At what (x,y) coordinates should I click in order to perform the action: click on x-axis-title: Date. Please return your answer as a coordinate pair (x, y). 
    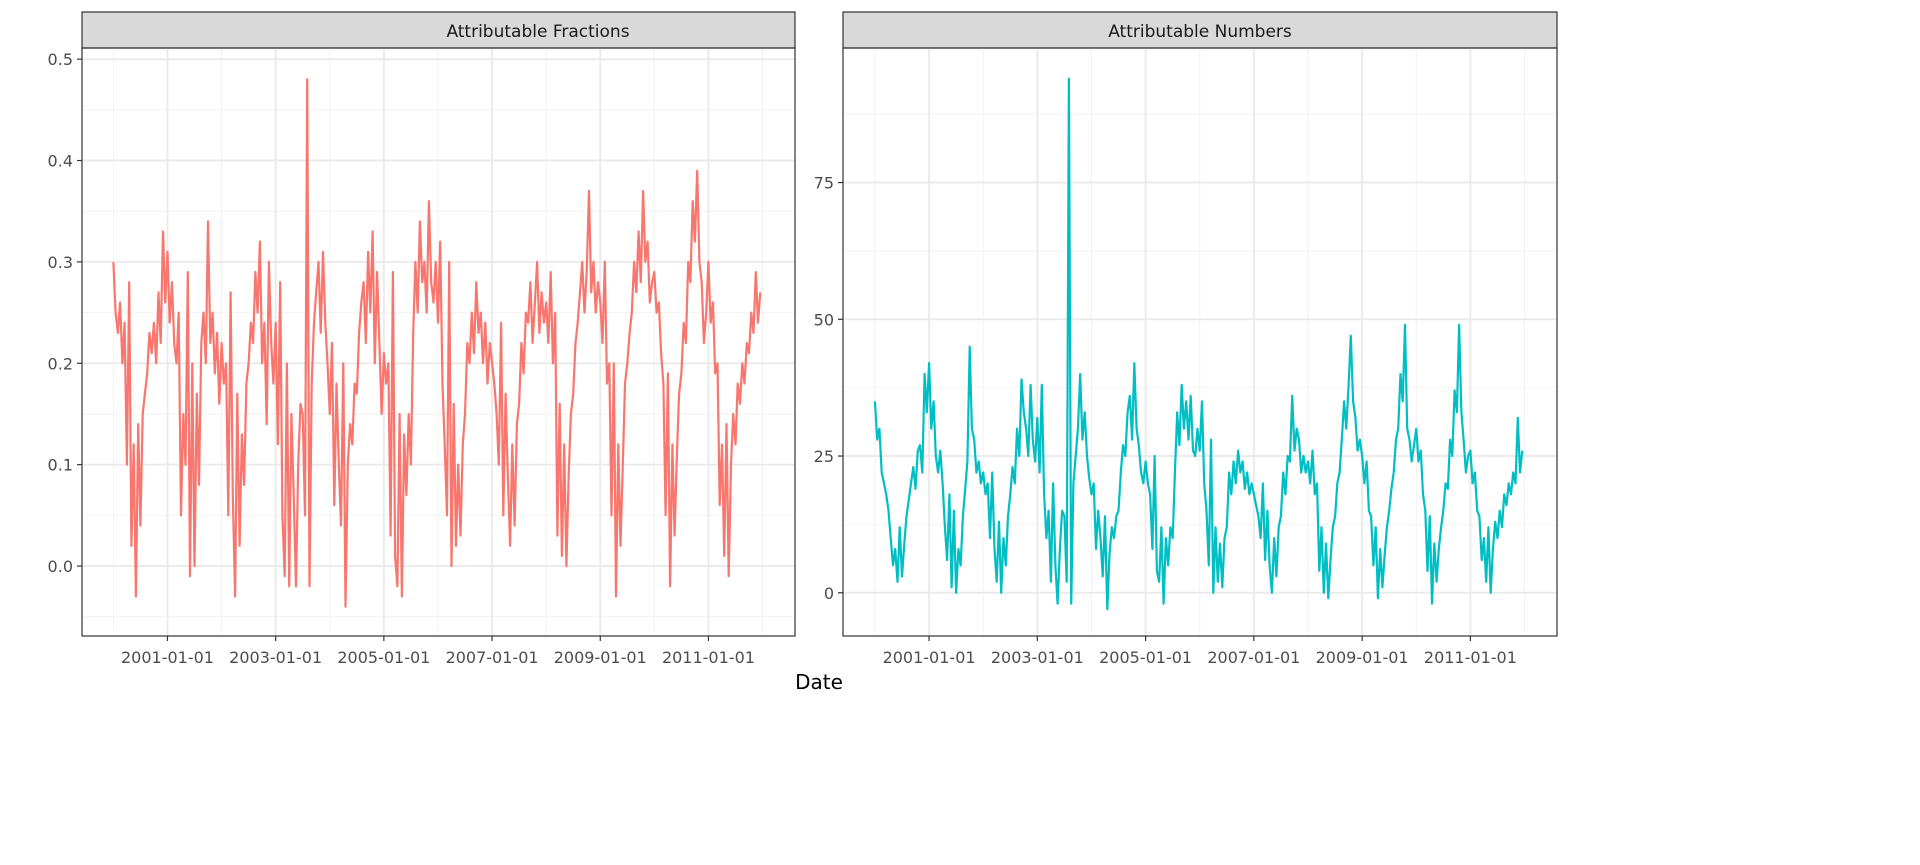
    Looking at the image, I should click on (819, 682).